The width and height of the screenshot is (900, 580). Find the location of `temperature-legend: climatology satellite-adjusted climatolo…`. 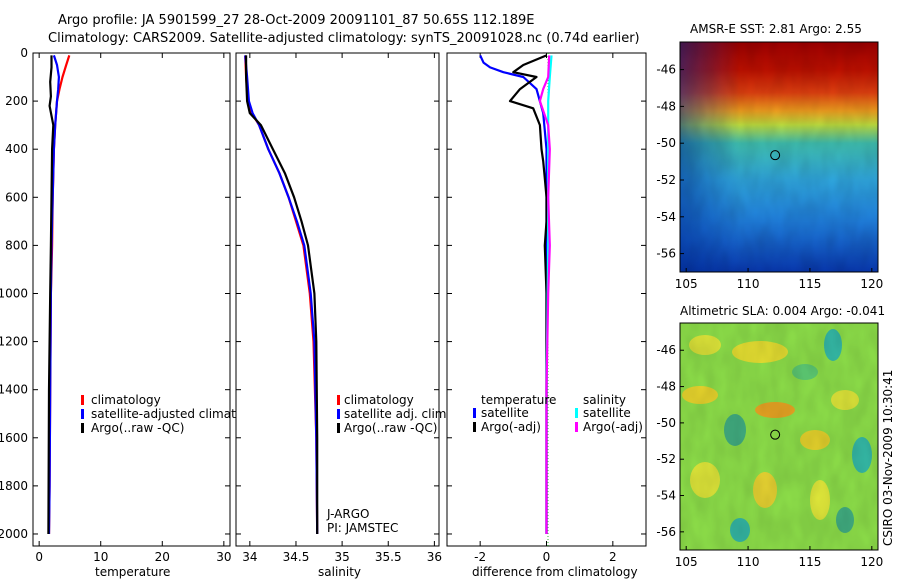

temperature-legend: climatology satellite-adjusted climatolo… is located at coordinates (171, 414).